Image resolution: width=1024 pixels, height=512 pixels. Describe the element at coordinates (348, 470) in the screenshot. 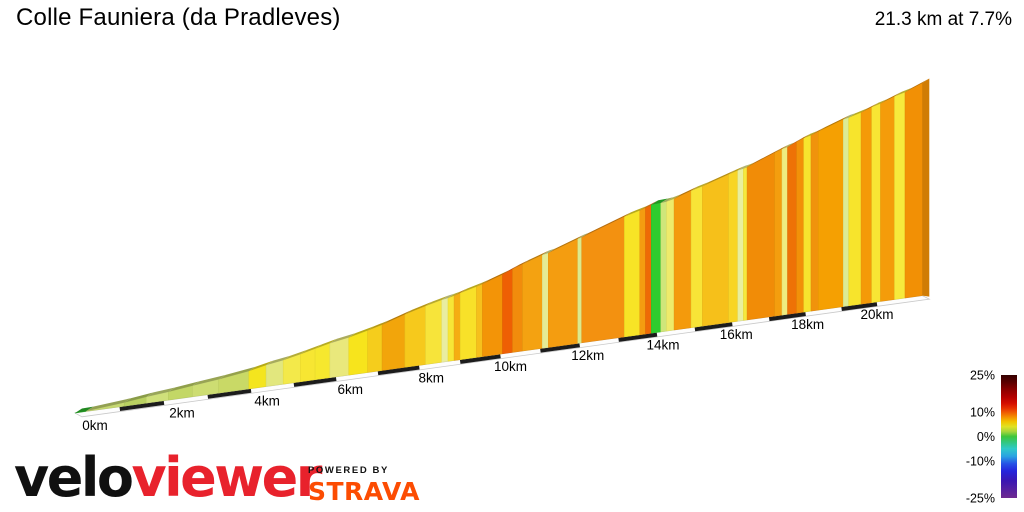

I see `powered-by-label: POWERED BY` at that location.